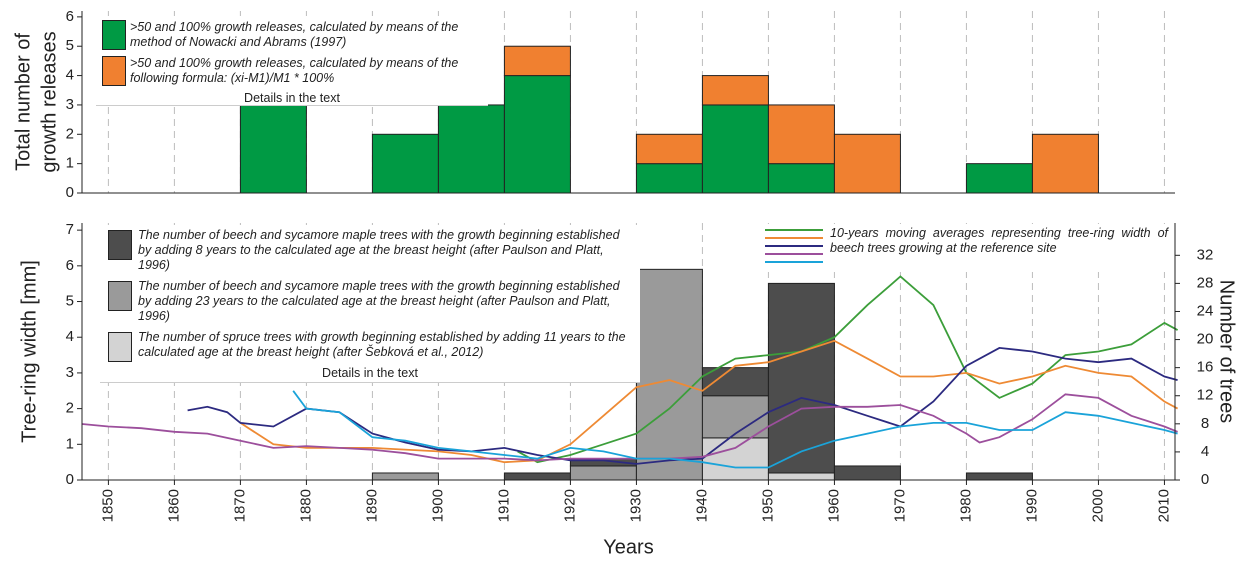 The height and width of the screenshot is (561, 1241). What do you see at coordinates (503, 505) in the screenshot?
I see `x-tick-label: 1910` at bounding box center [503, 505].